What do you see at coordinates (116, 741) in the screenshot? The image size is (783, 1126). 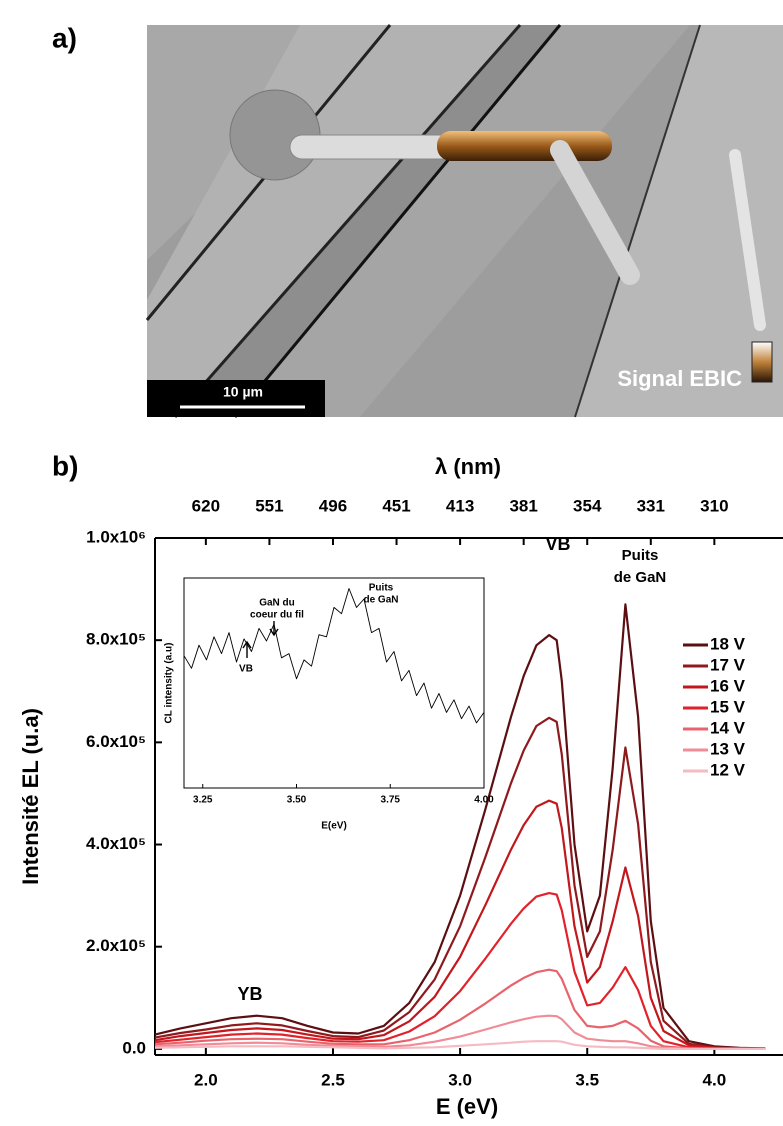 I see `y-tick-label: 6.0x10⁵` at bounding box center [116, 741].